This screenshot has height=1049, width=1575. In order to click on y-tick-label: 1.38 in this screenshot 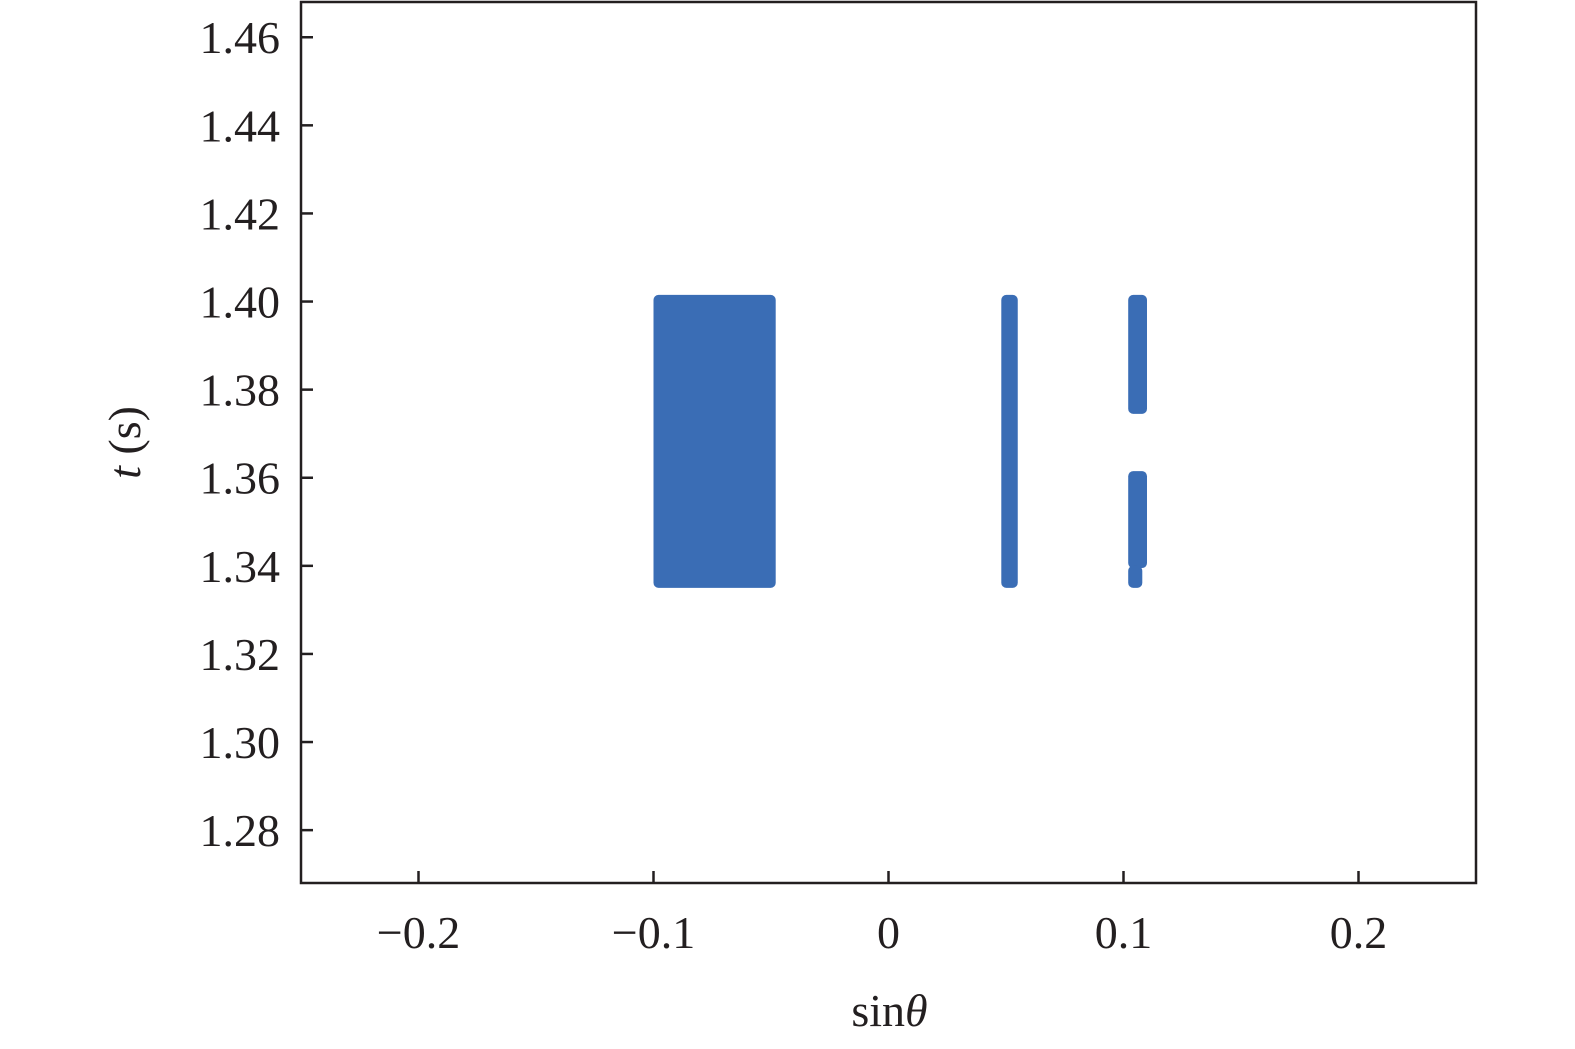, I will do `click(240, 390)`.